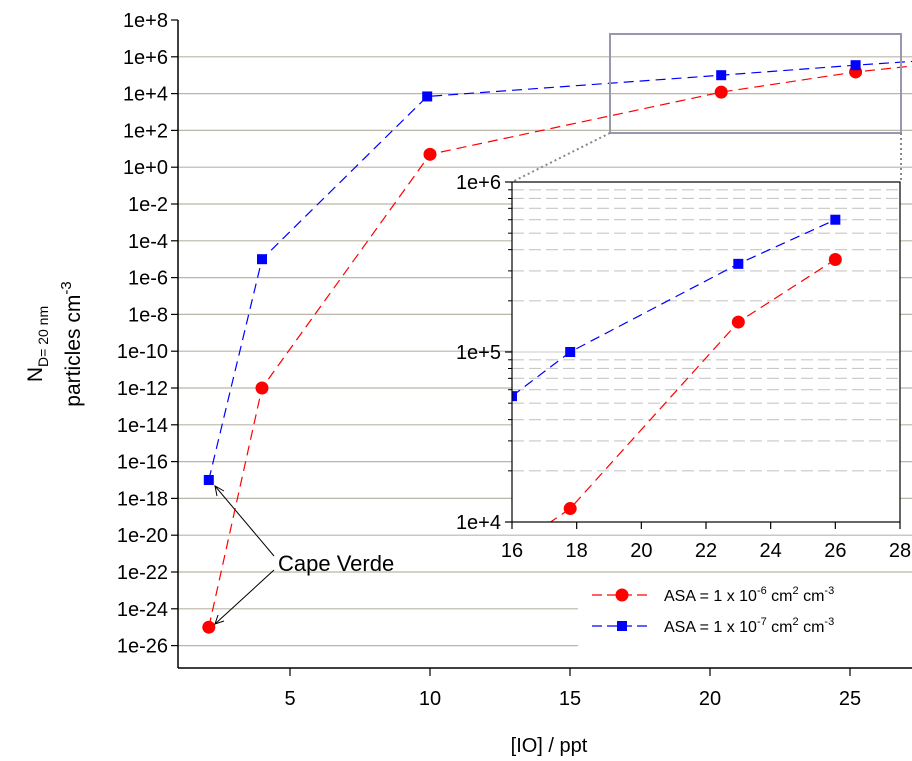  I want to click on zoom-box, so click(755, 83).